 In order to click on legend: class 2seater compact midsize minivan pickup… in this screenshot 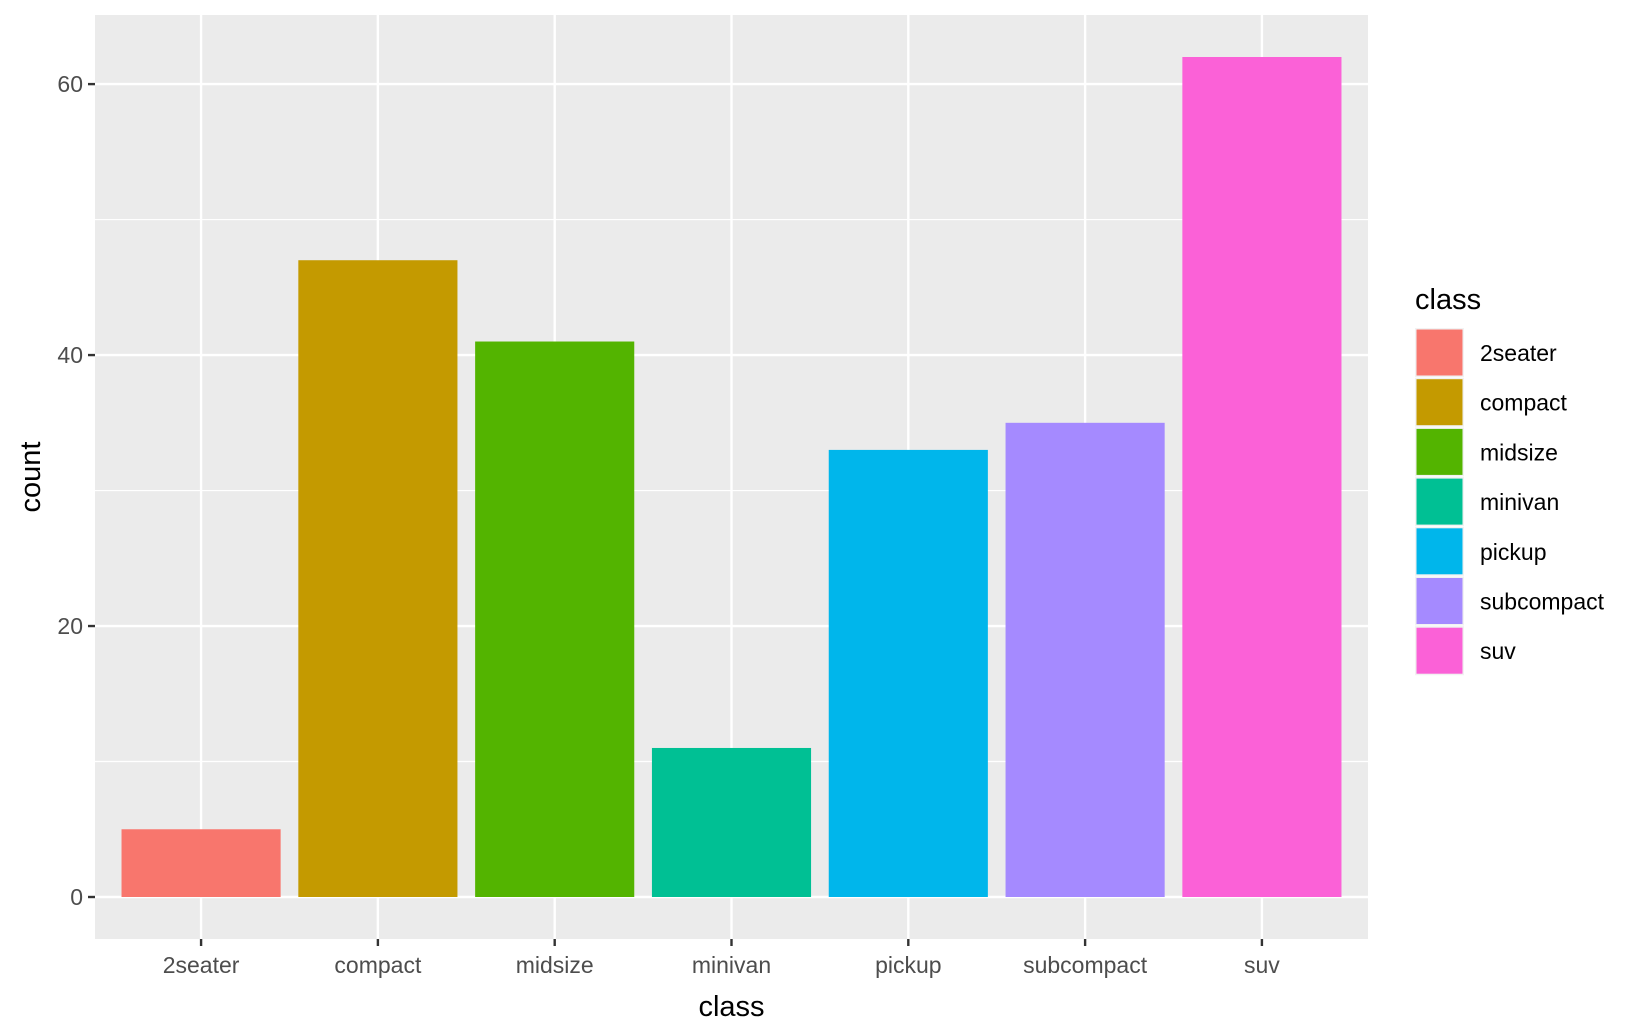, I will do `click(1510, 480)`.